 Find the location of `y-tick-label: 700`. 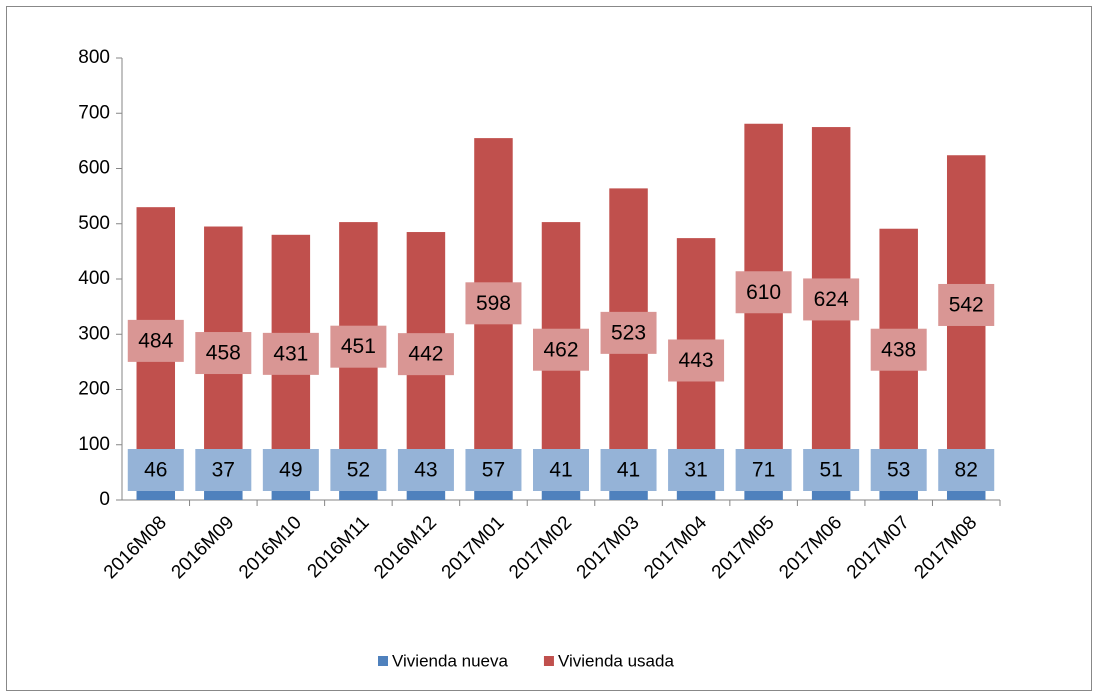

y-tick-label: 700 is located at coordinates (94, 112).